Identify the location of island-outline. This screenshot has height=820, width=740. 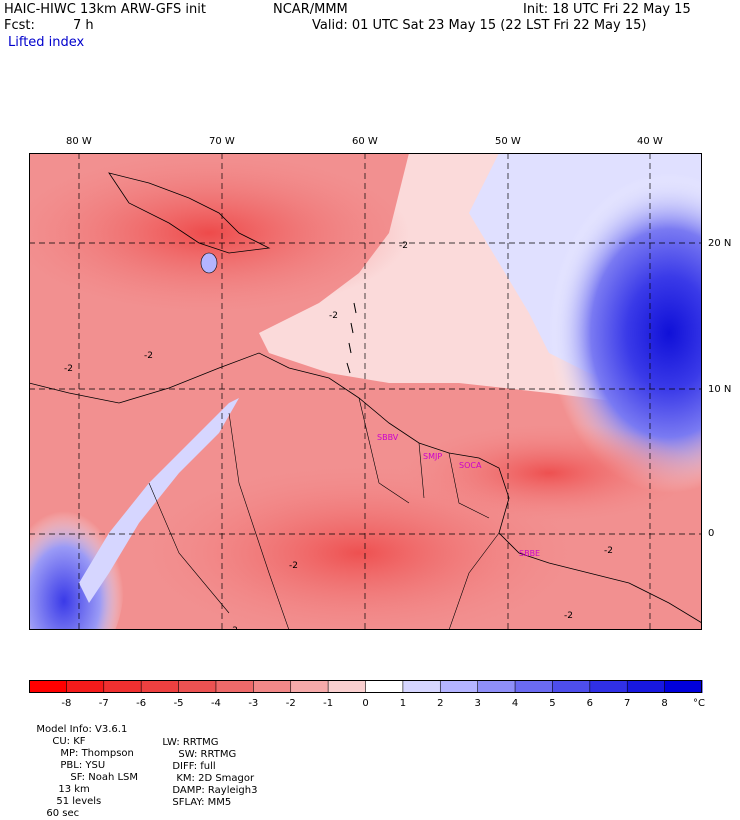
(189, 213).